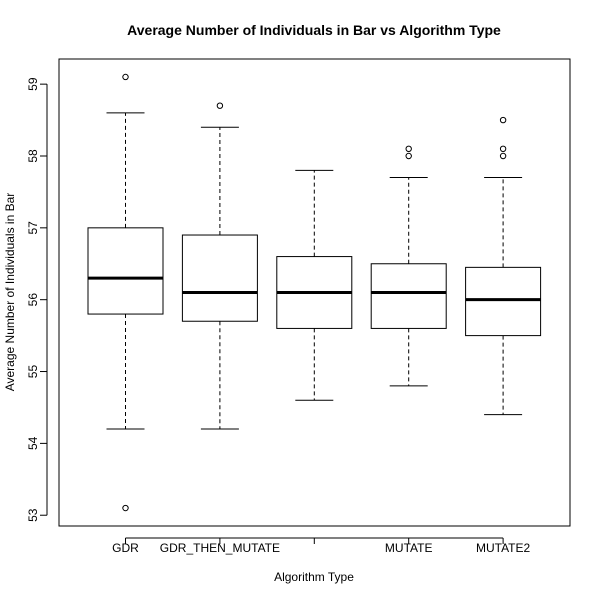 The height and width of the screenshot is (600, 600). Describe the element at coordinates (321, 546) in the screenshot. I see `x-axis: GDR GDR_THEN_MUTATE MUTATE MUTATE2` at that location.